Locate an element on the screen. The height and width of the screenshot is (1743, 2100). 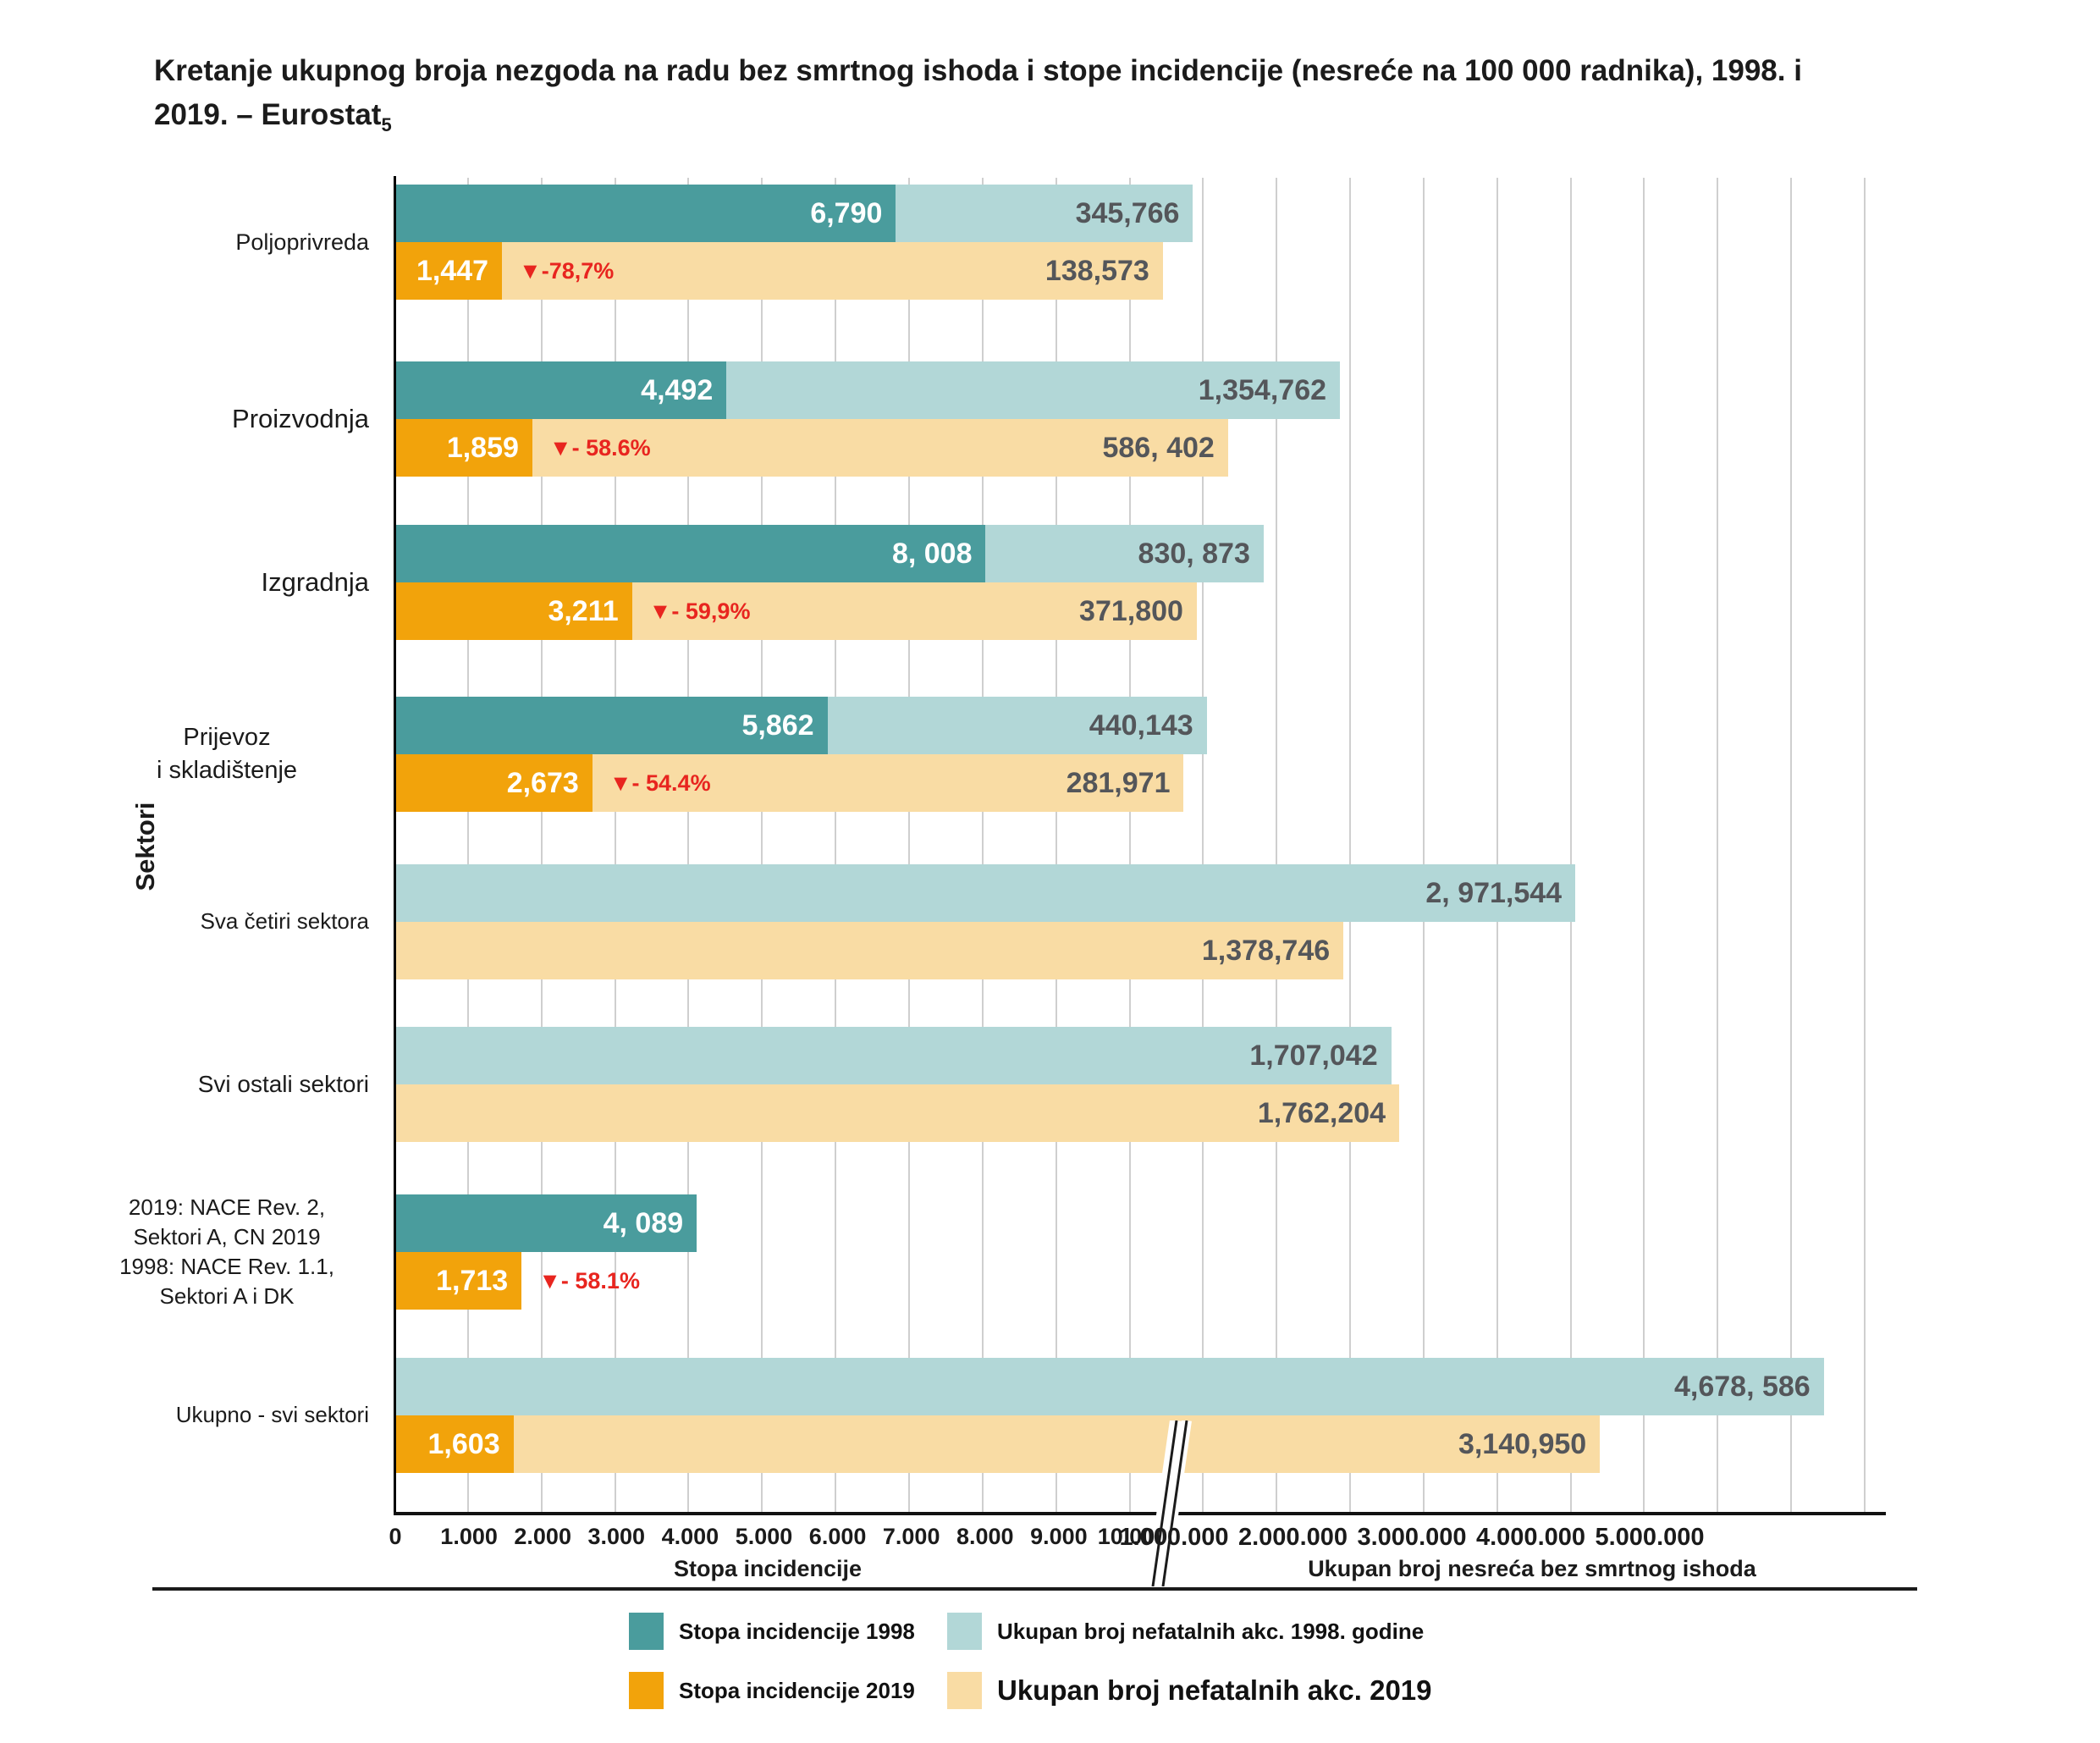
total-axis-label: Ukupan broj nesreća bez smrtnog ishoda is located at coordinates (1532, 1568).